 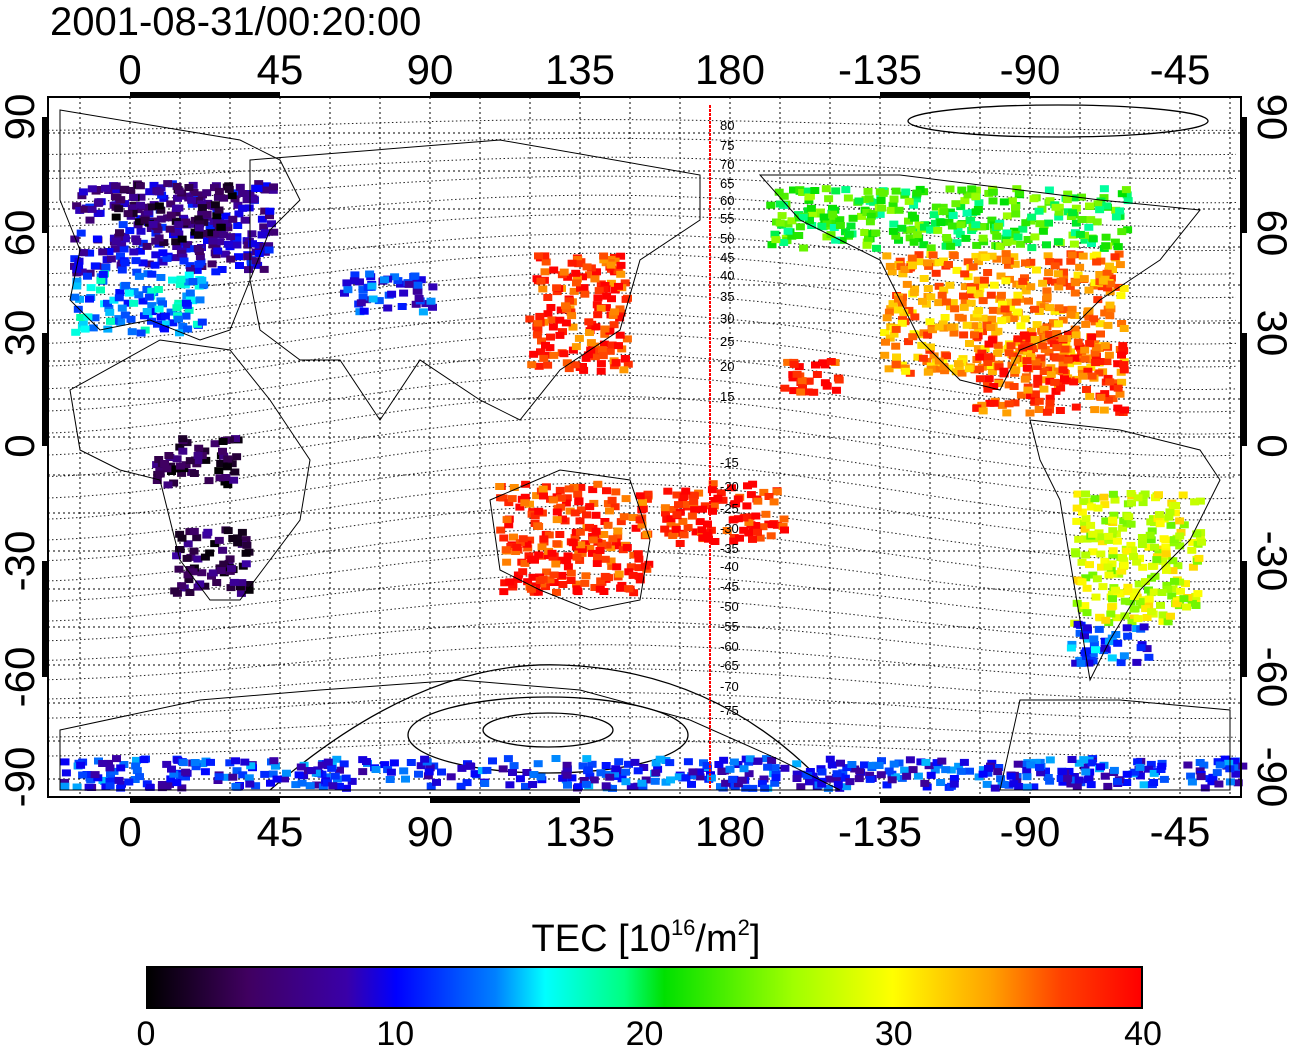 What do you see at coordinates (21, 677) in the screenshot?
I see `left-lat-tick: -60` at bounding box center [21, 677].